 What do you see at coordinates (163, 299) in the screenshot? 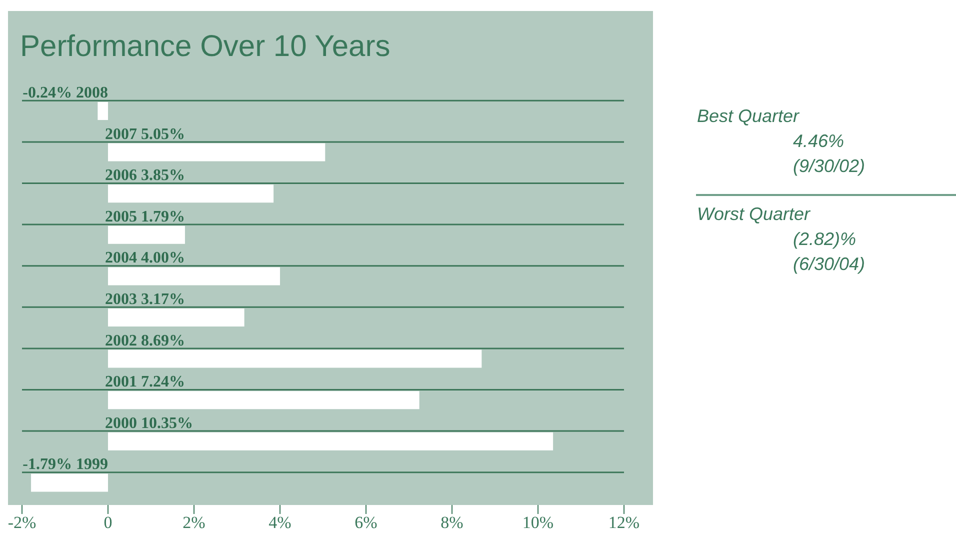
I see `data-label: 3.17%` at bounding box center [163, 299].